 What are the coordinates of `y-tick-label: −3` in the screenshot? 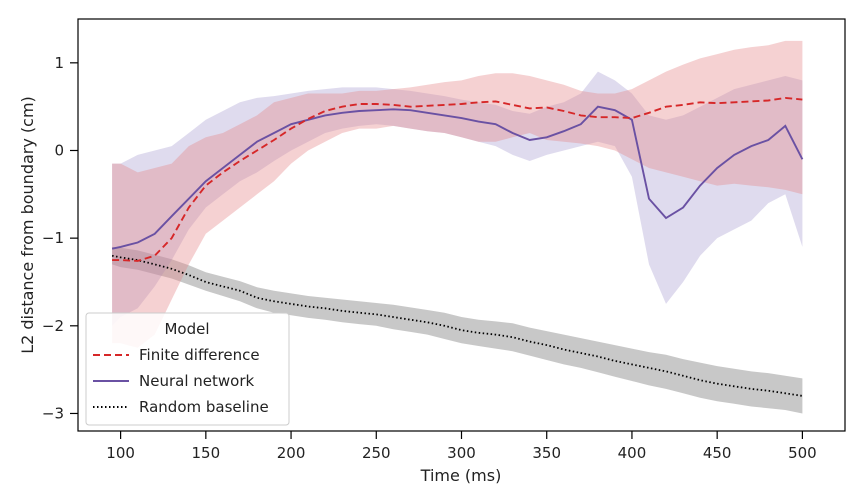 It's located at (53, 413).